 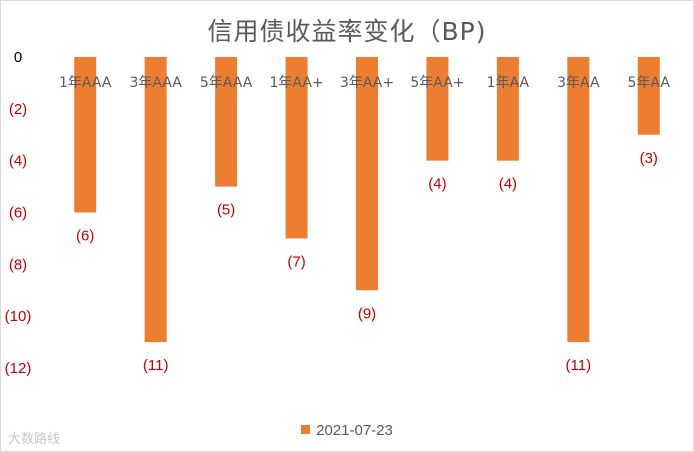 What do you see at coordinates (354, 430) in the screenshot?
I see `legend-label: 2021-07-23` at bounding box center [354, 430].